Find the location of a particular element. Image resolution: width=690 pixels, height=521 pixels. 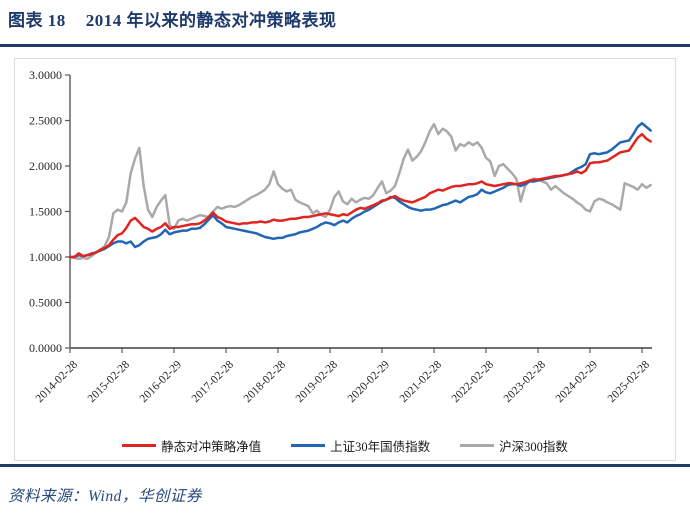

legend-label-csi300: 沪深300指数 is located at coordinates (533, 446).